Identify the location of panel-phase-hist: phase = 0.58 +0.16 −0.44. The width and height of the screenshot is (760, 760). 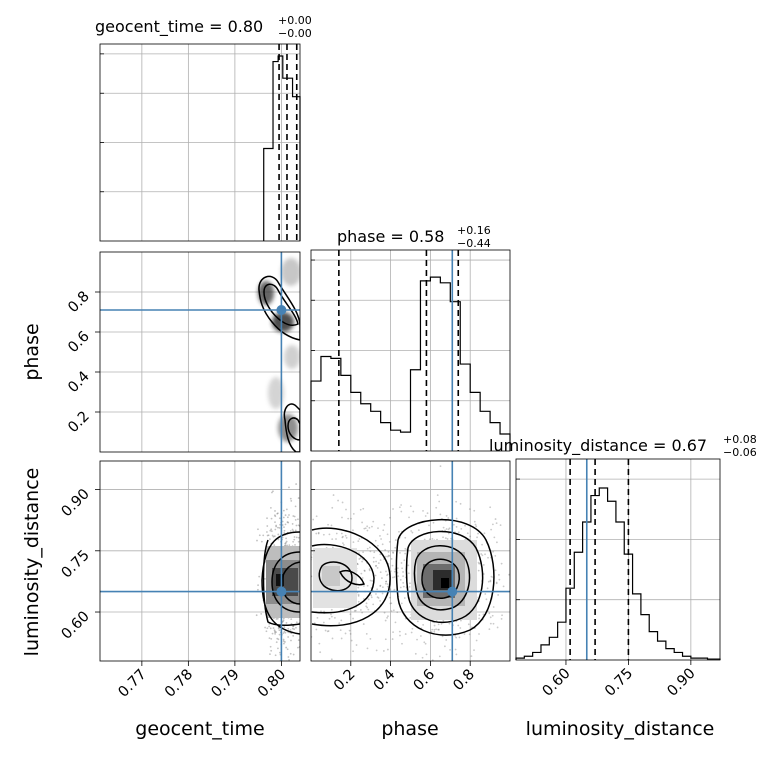
(410, 338).